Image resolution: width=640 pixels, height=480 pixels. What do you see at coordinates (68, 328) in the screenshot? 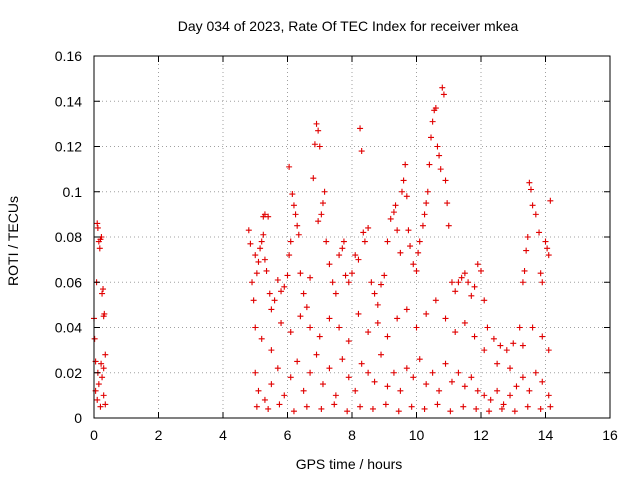
I see `y-tick-label: 0.04` at bounding box center [68, 328].